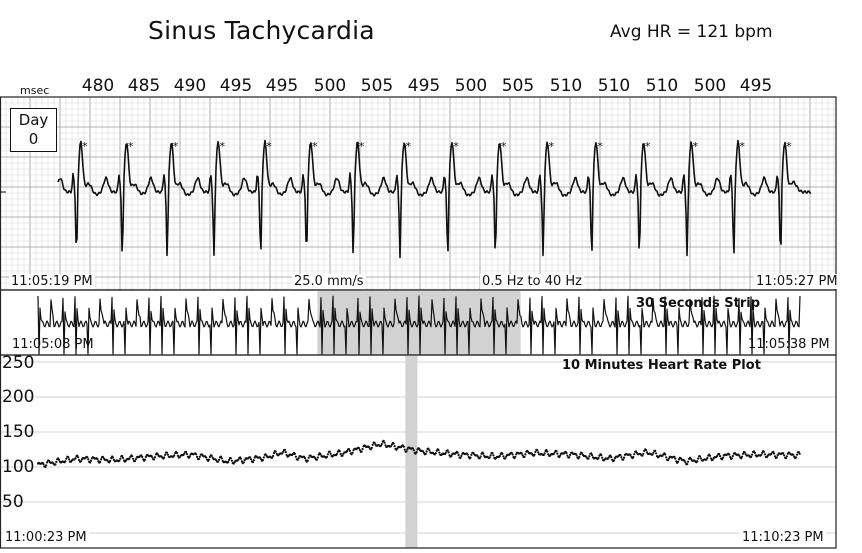  What do you see at coordinates (35, 90) in the screenshot?
I see `rr-unit-label: msec` at bounding box center [35, 90].